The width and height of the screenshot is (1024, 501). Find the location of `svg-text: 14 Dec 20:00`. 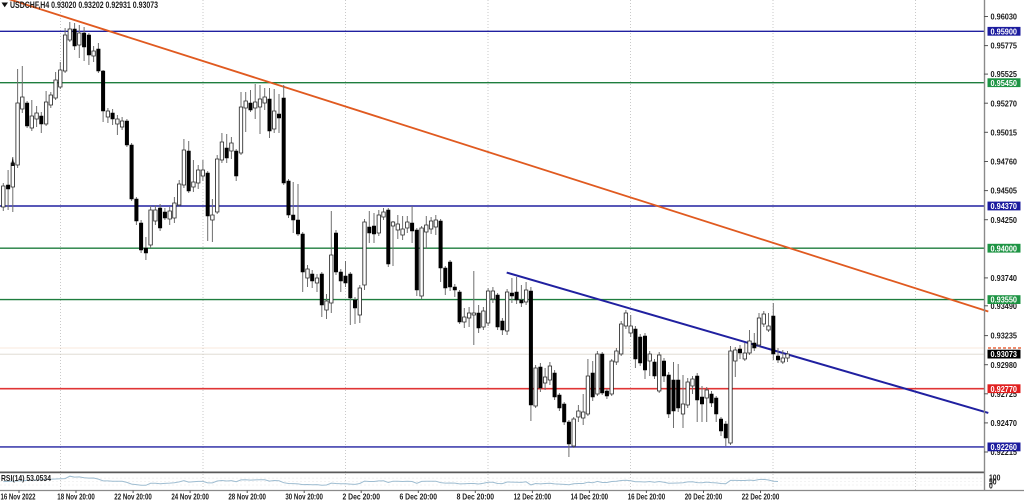

svg-text: 14 Dec 20:00 is located at coordinates (590, 496).